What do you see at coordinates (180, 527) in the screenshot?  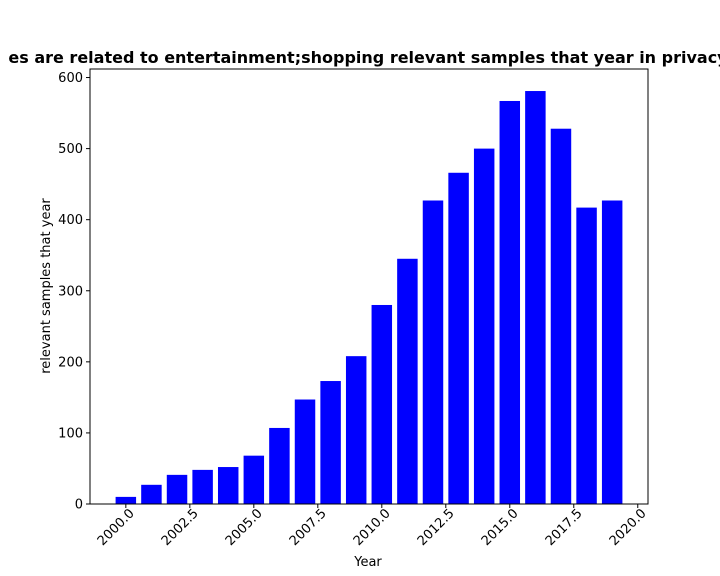 I see `x-tick-label: 2002.5` at bounding box center [180, 527].